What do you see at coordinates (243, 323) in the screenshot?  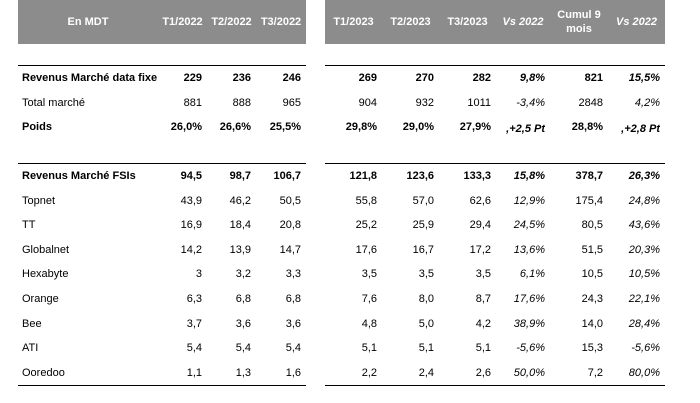 I see `cell-value: 3,6` at bounding box center [243, 323].